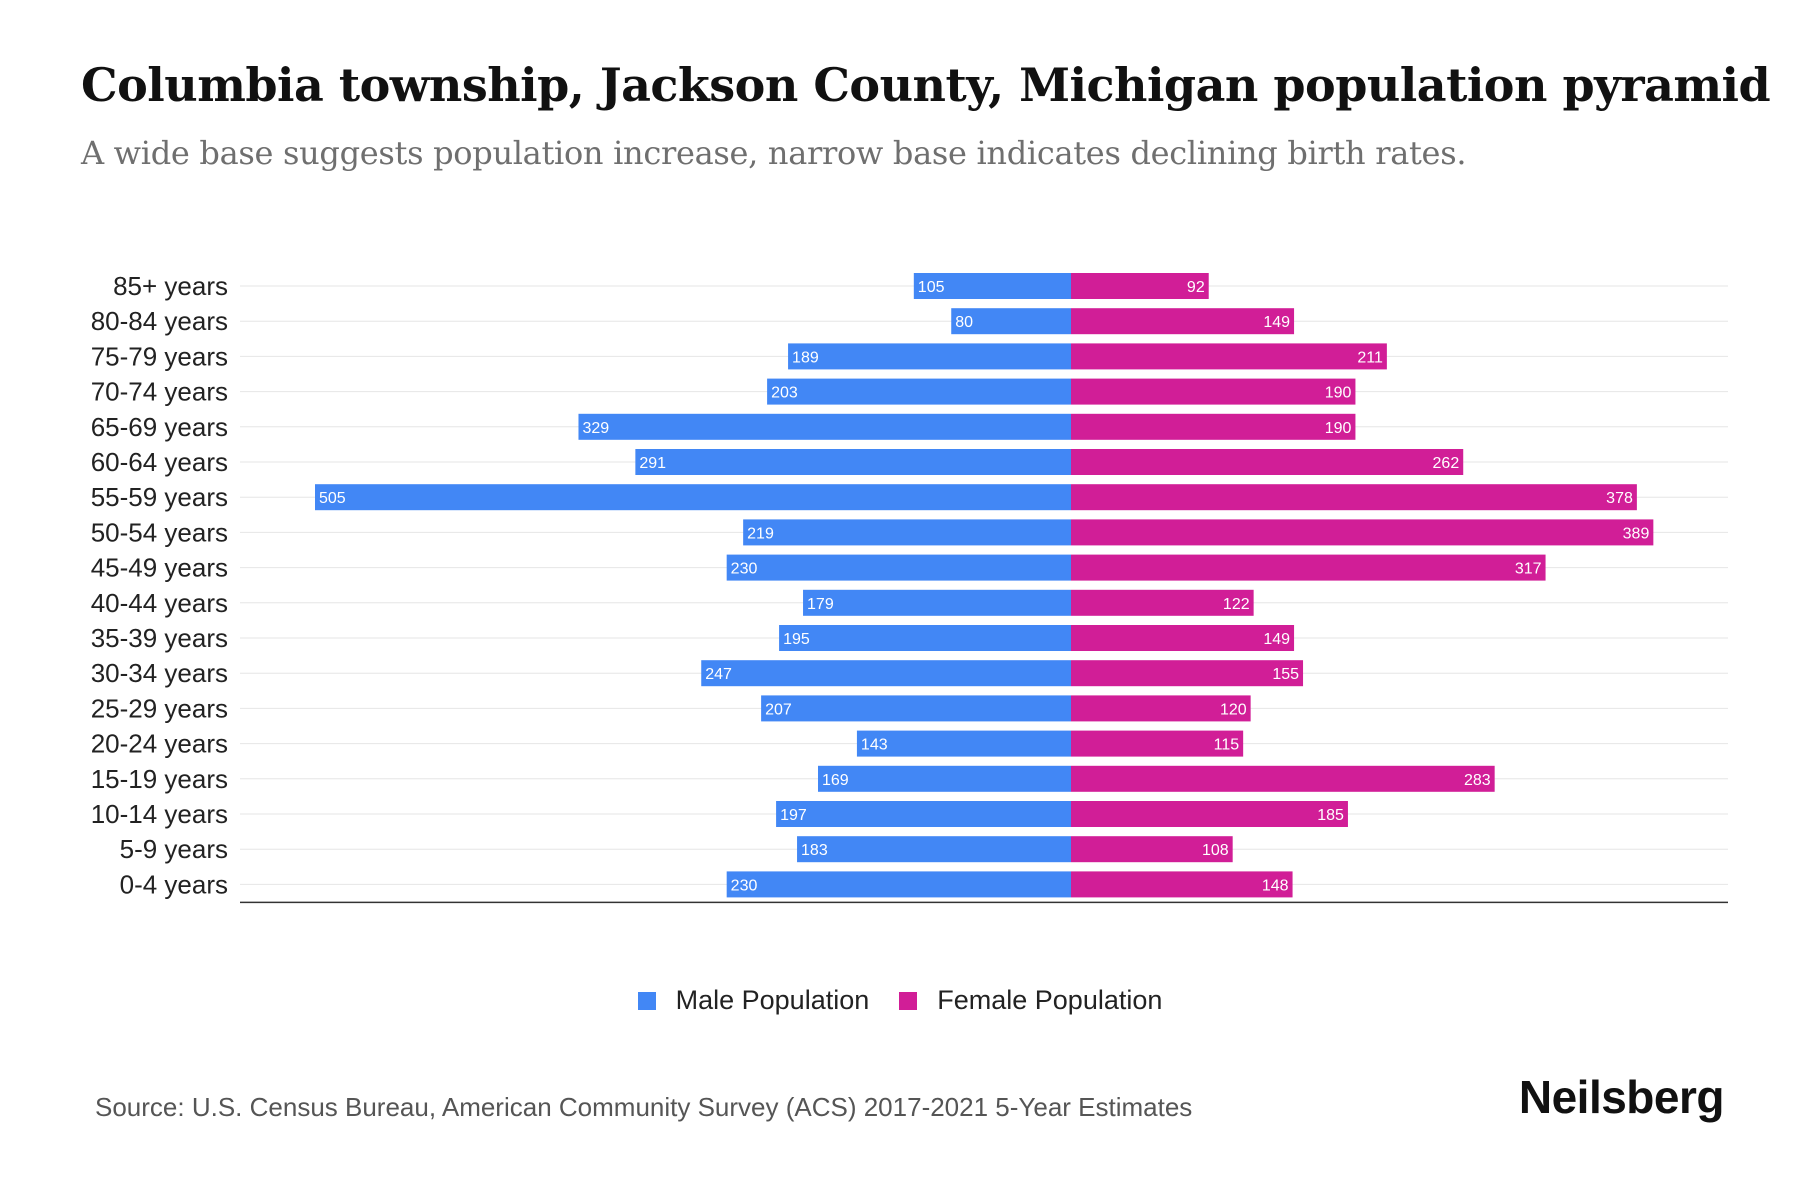 The height and width of the screenshot is (1200, 1800). Describe the element at coordinates (159, 638) in the screenshot. I see `y-tick-label-35-39-years: 35-39 years` at that location.